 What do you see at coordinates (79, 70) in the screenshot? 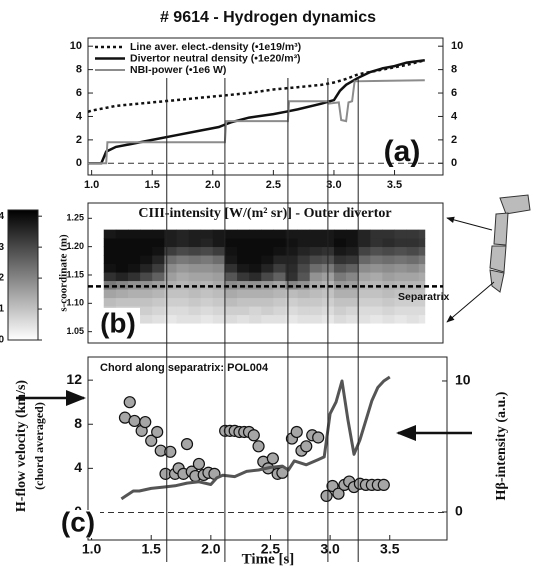
I see `y-tick-label: 8` at bounding box center [79, 70].